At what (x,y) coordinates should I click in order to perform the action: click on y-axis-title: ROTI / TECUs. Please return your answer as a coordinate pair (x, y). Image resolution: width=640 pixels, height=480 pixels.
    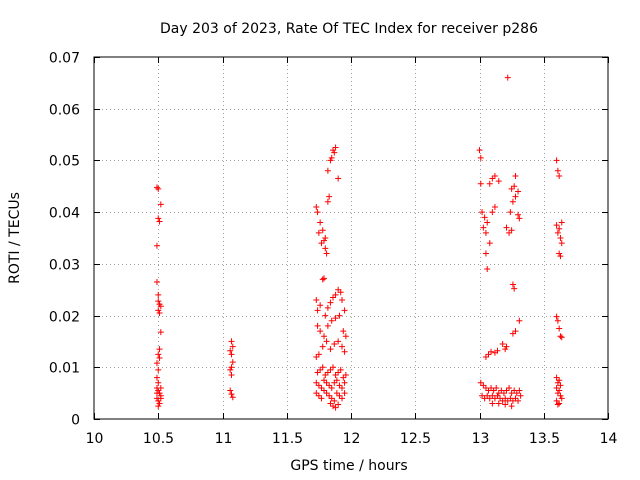
    Looking at the image, I should click on (15, 238).